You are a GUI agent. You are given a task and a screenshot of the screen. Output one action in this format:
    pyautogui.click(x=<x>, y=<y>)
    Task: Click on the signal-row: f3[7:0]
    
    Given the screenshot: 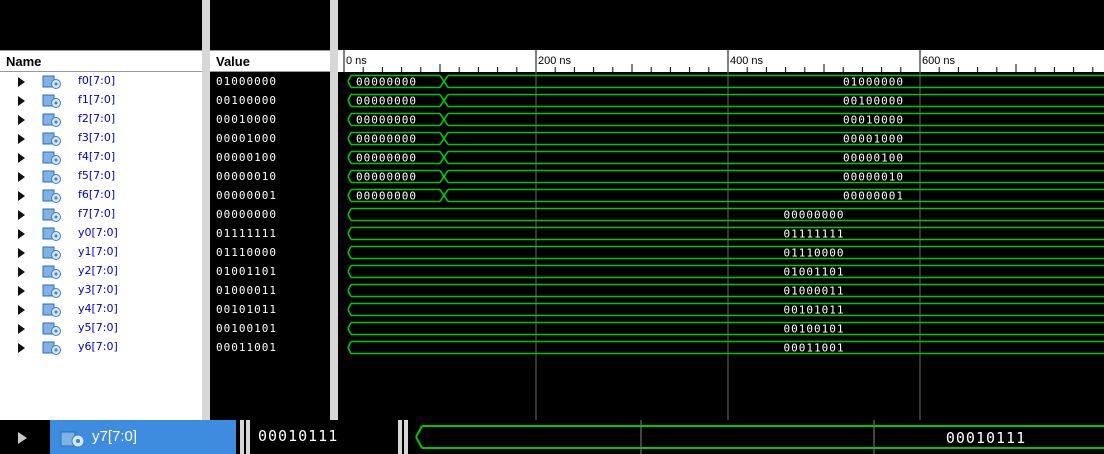 What is the action you would take?
    pyautogui.click(x=101, y=138)
    